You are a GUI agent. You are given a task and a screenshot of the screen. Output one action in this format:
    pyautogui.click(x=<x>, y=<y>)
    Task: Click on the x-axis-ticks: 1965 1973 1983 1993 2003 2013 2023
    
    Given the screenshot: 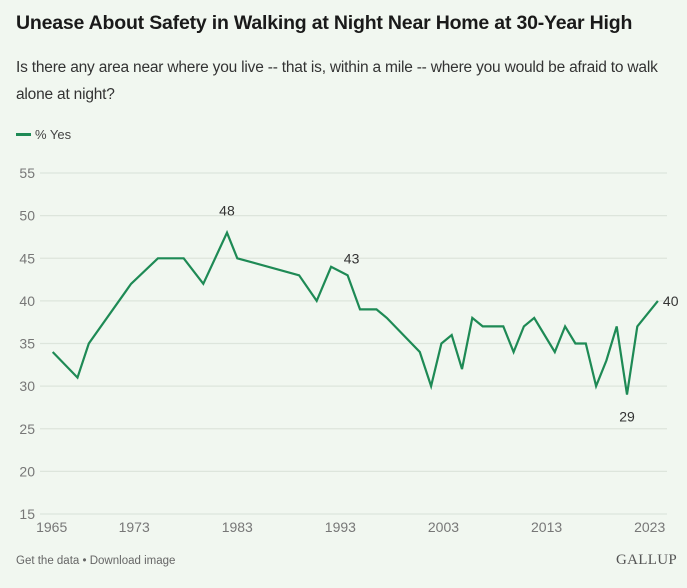 What is the action you would take?
    pyautogui.click(x=350, y=527)
    